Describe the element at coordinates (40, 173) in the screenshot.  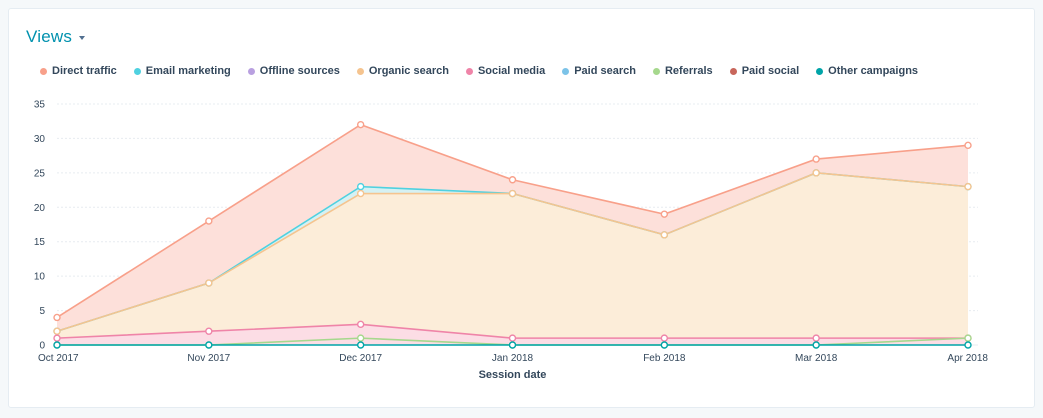
I see `y-tick-label: 25` at that location.